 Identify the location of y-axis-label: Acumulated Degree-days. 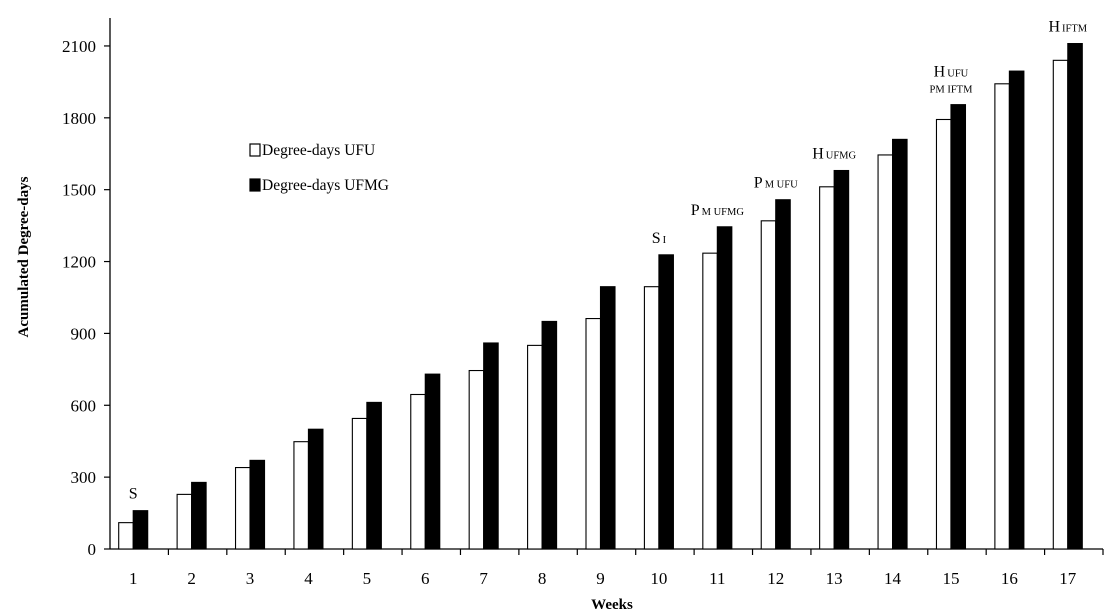
(24, 256).